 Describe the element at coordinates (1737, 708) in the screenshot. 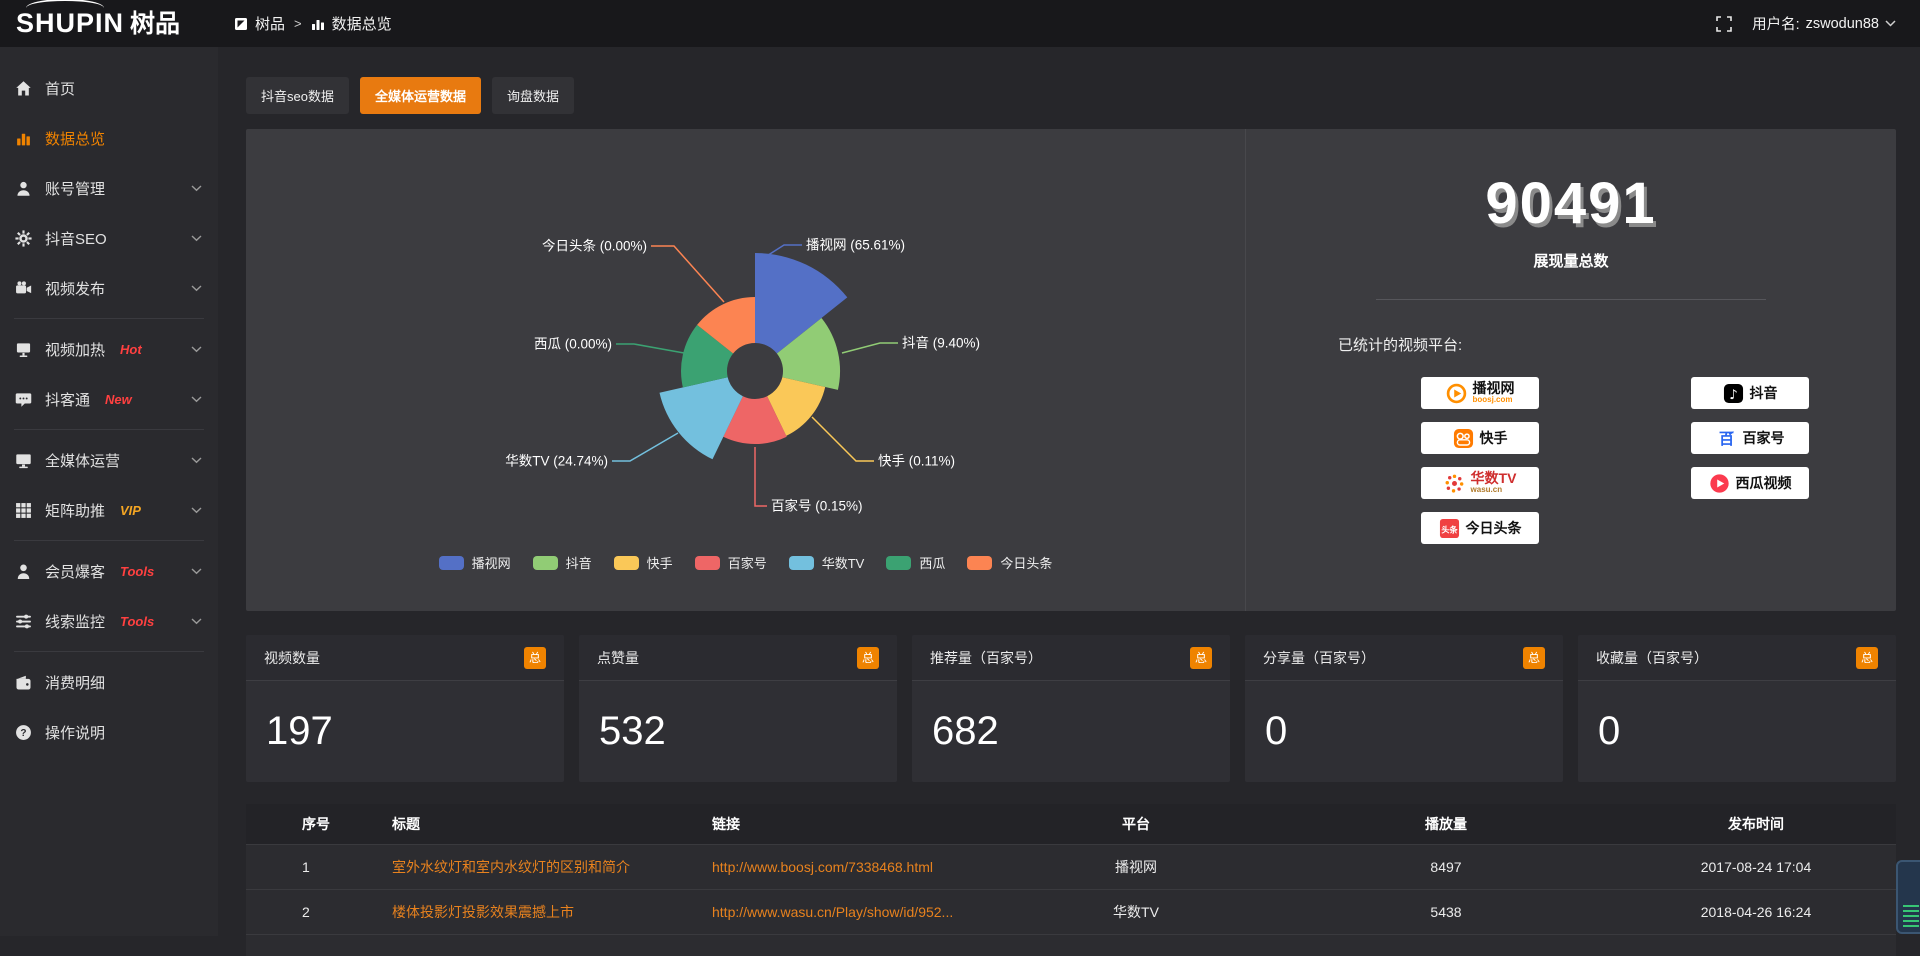

I see `stat-card-收藏量（百家号）: 收藏量（百家号） 总 0` at that location.